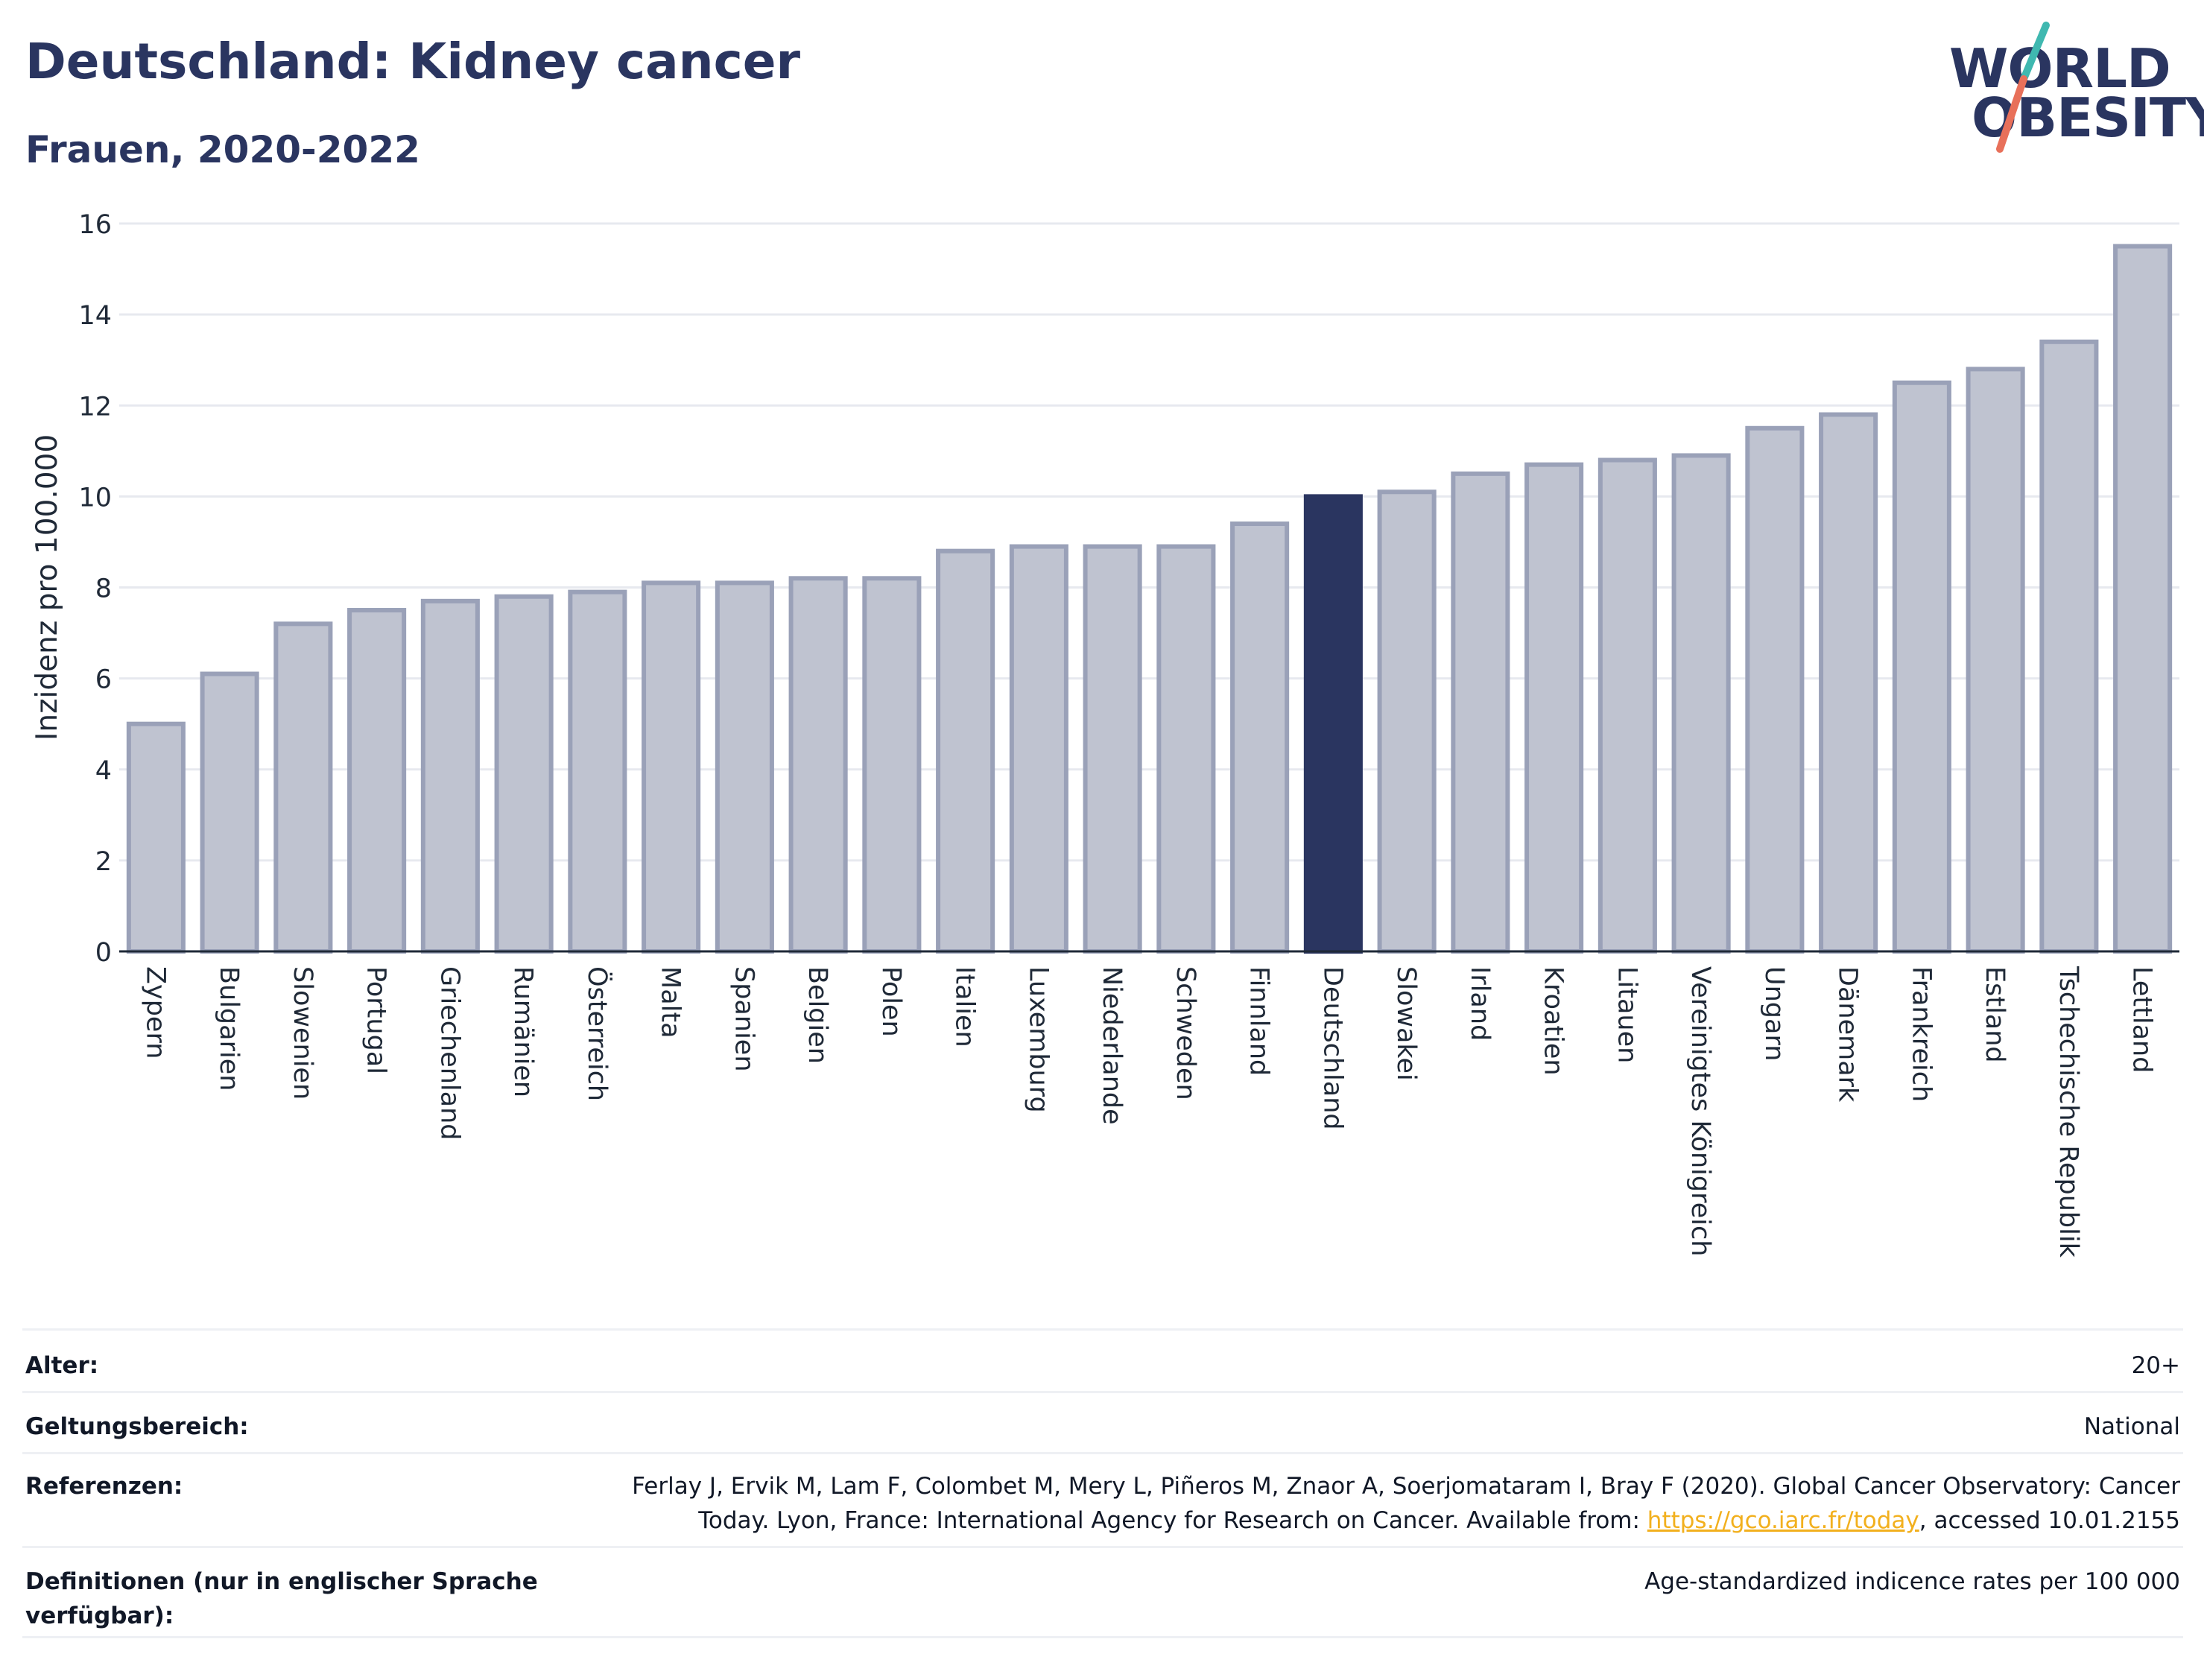  What do you see at coordinates (1038, 1039) in the screenshot?
I see `x-tick-label: Luxemburg` at bounding box center [1038, 1039].